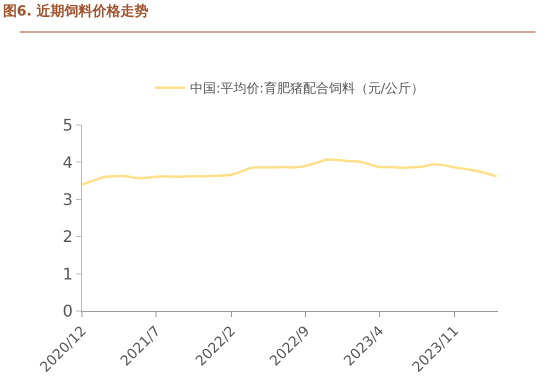 The image size is (550, 386). What do you see at coordinates (307, 88) in the screenshot?
I see `legend-label: 中国:平均价:育肥猪配合饲料（元/公斤）` at bounding box center [307, 88].